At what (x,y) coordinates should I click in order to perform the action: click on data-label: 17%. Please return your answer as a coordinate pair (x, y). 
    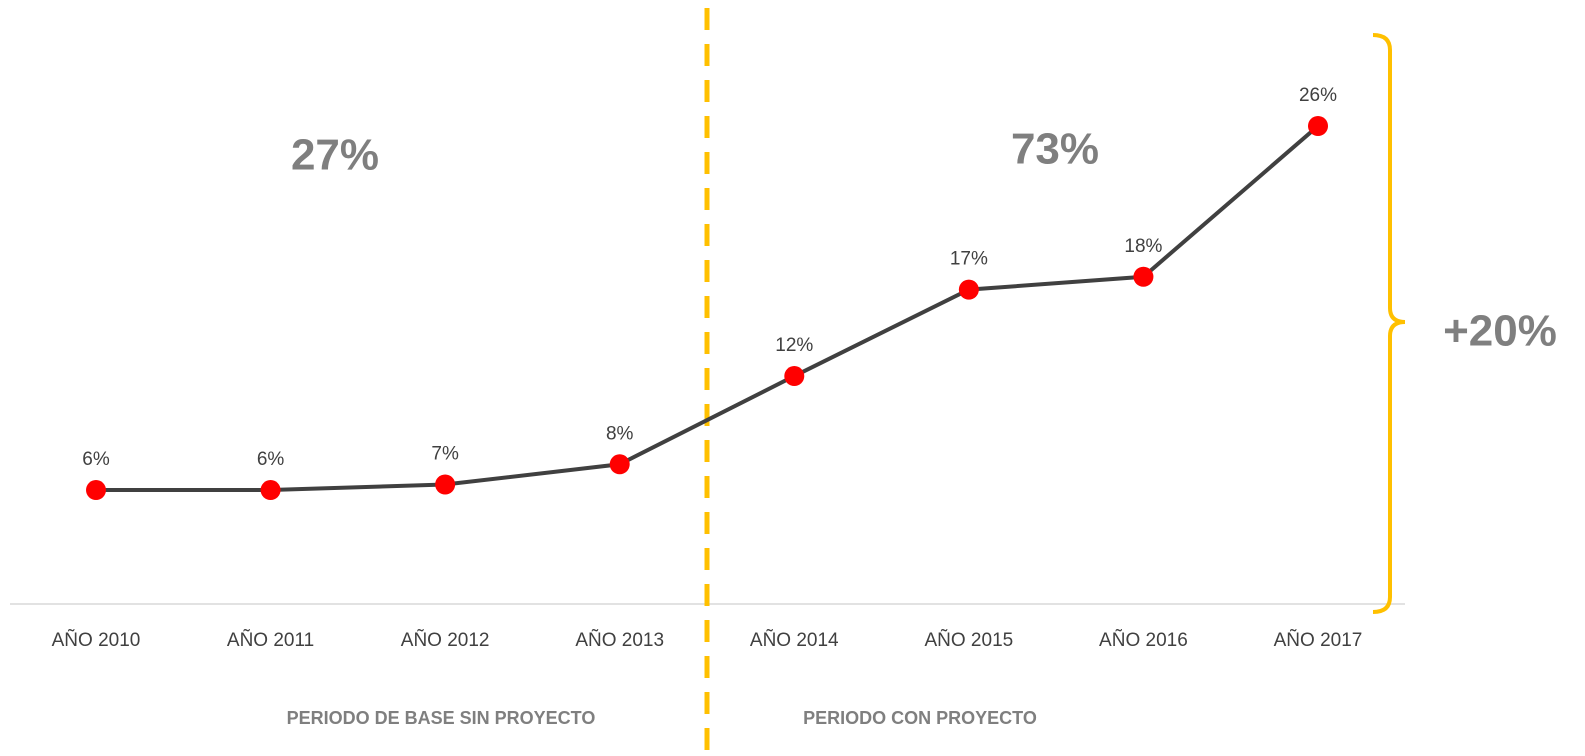
    Looking at the image, I should click on (969, 259).